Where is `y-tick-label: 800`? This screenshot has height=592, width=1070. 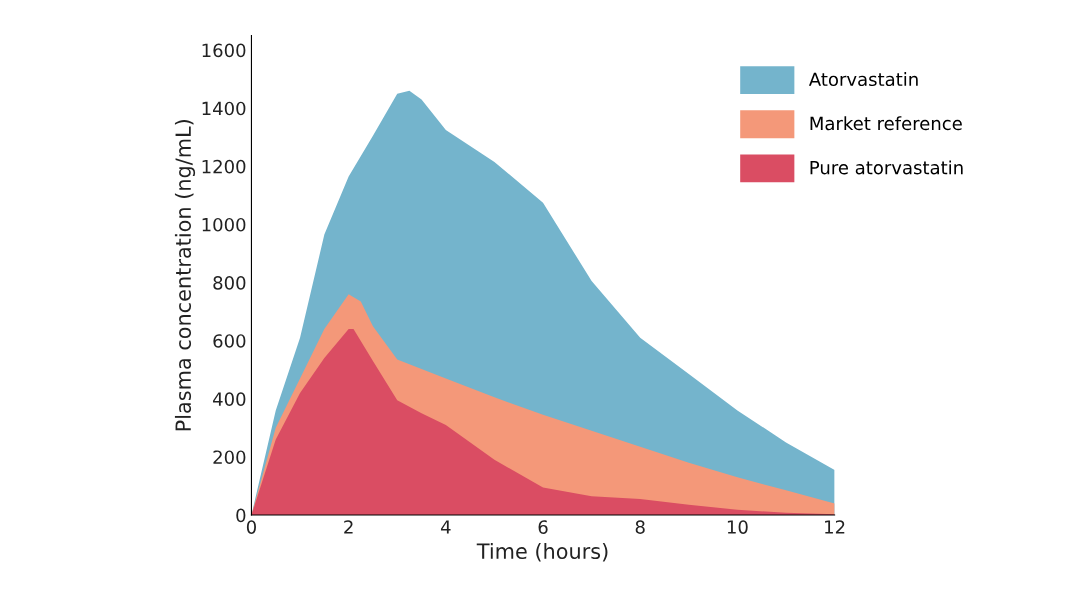 y-tick-label: 800 is located at coordinates (229, 283).